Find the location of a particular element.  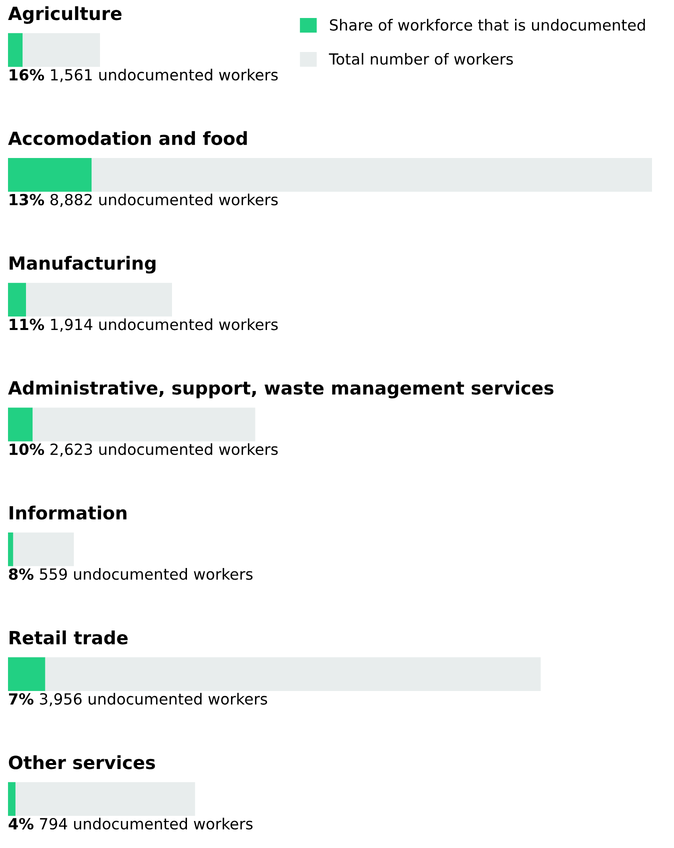

y-tick-label: Retail trade is located at coordinates (69, 637).